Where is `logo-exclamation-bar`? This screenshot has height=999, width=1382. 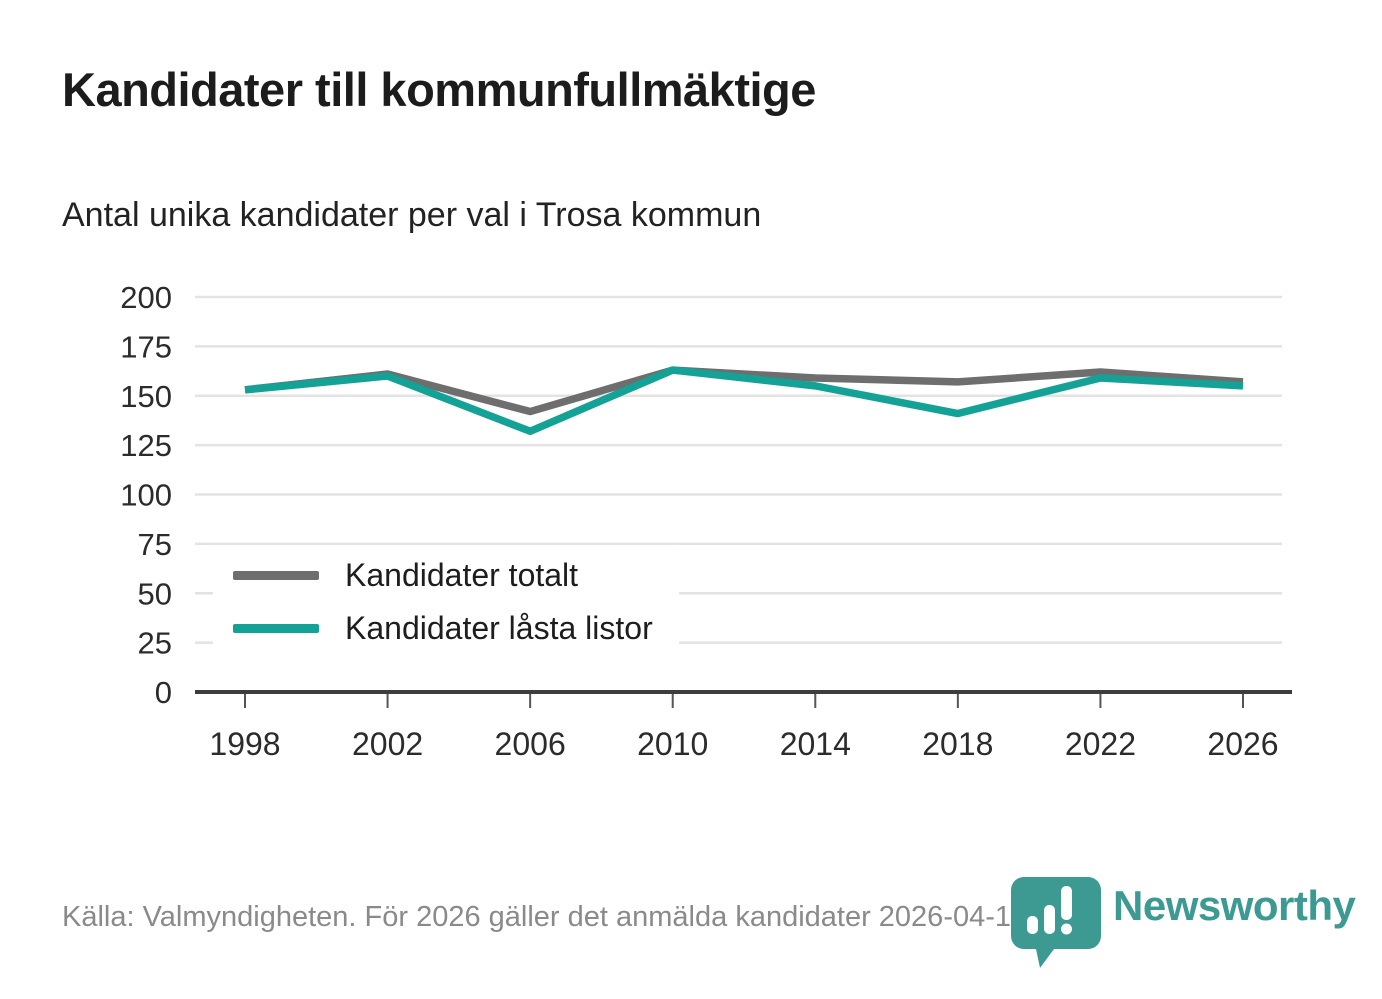 logo-exclamation-bar is located at coordinates (1066, 903).